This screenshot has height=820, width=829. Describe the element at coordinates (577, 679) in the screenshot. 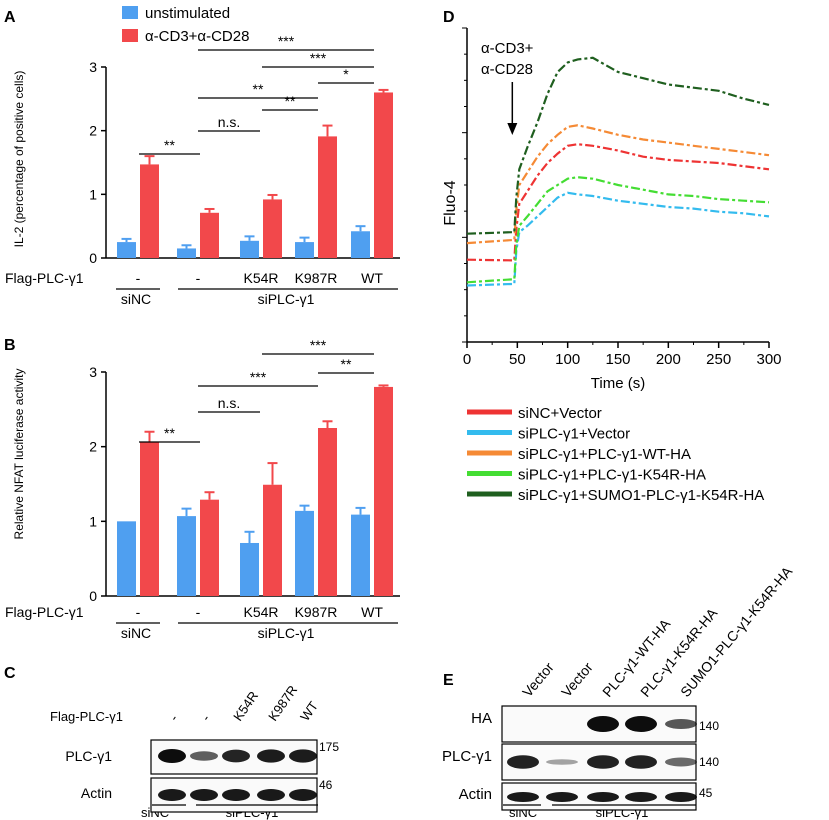

I see `lane-label: Vector` at that location.